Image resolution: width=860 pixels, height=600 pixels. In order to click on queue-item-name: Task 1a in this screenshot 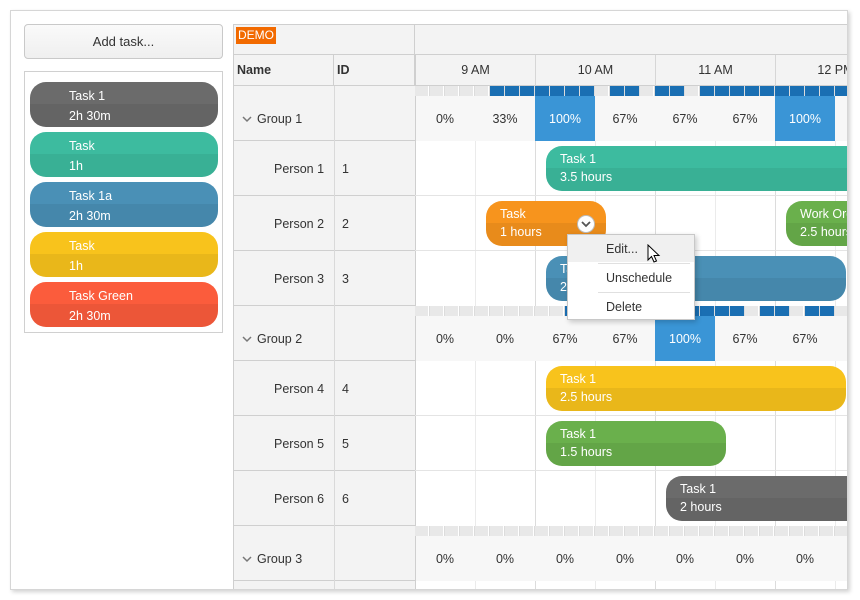, I will do `click(91, 196)`.